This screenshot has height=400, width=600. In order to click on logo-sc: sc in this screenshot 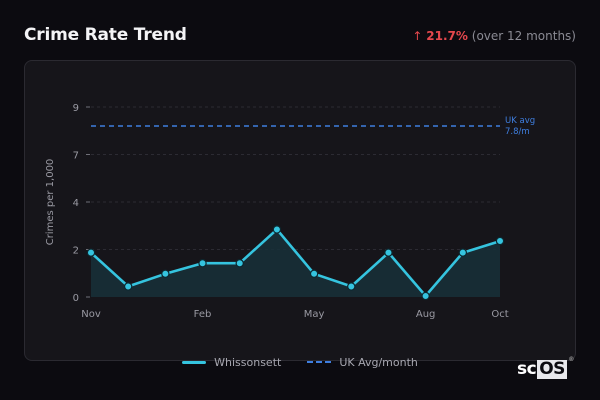, I will do `click(527, 369)`.